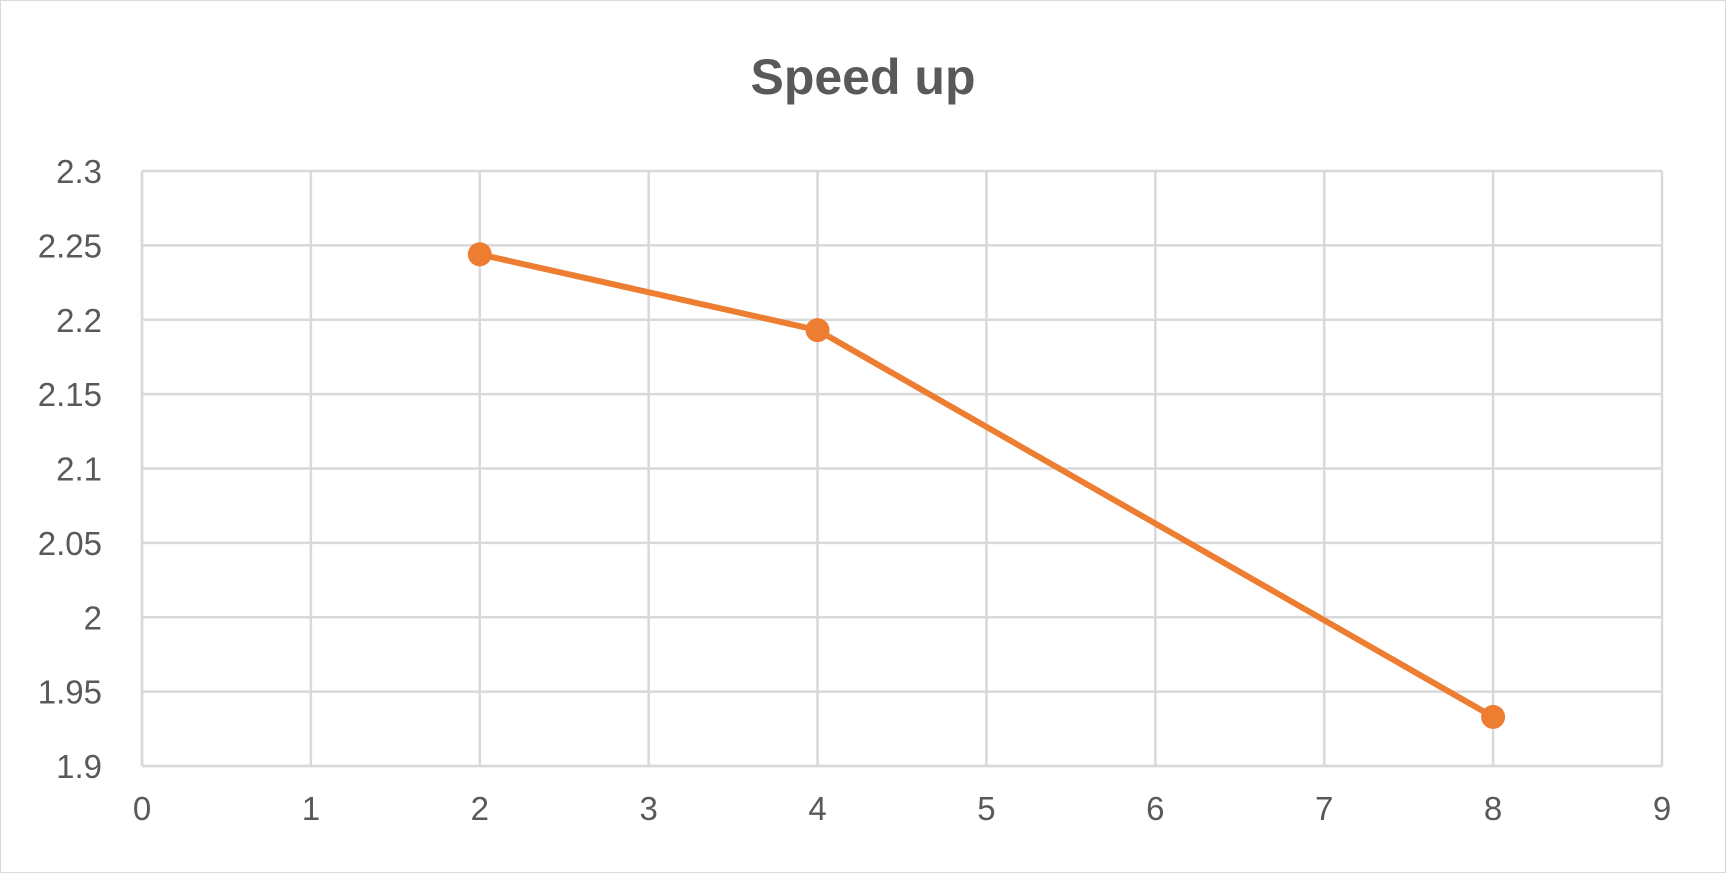 The image size is (1726, 873). I want to click on chart-title: Speed up, so click(862, 77).